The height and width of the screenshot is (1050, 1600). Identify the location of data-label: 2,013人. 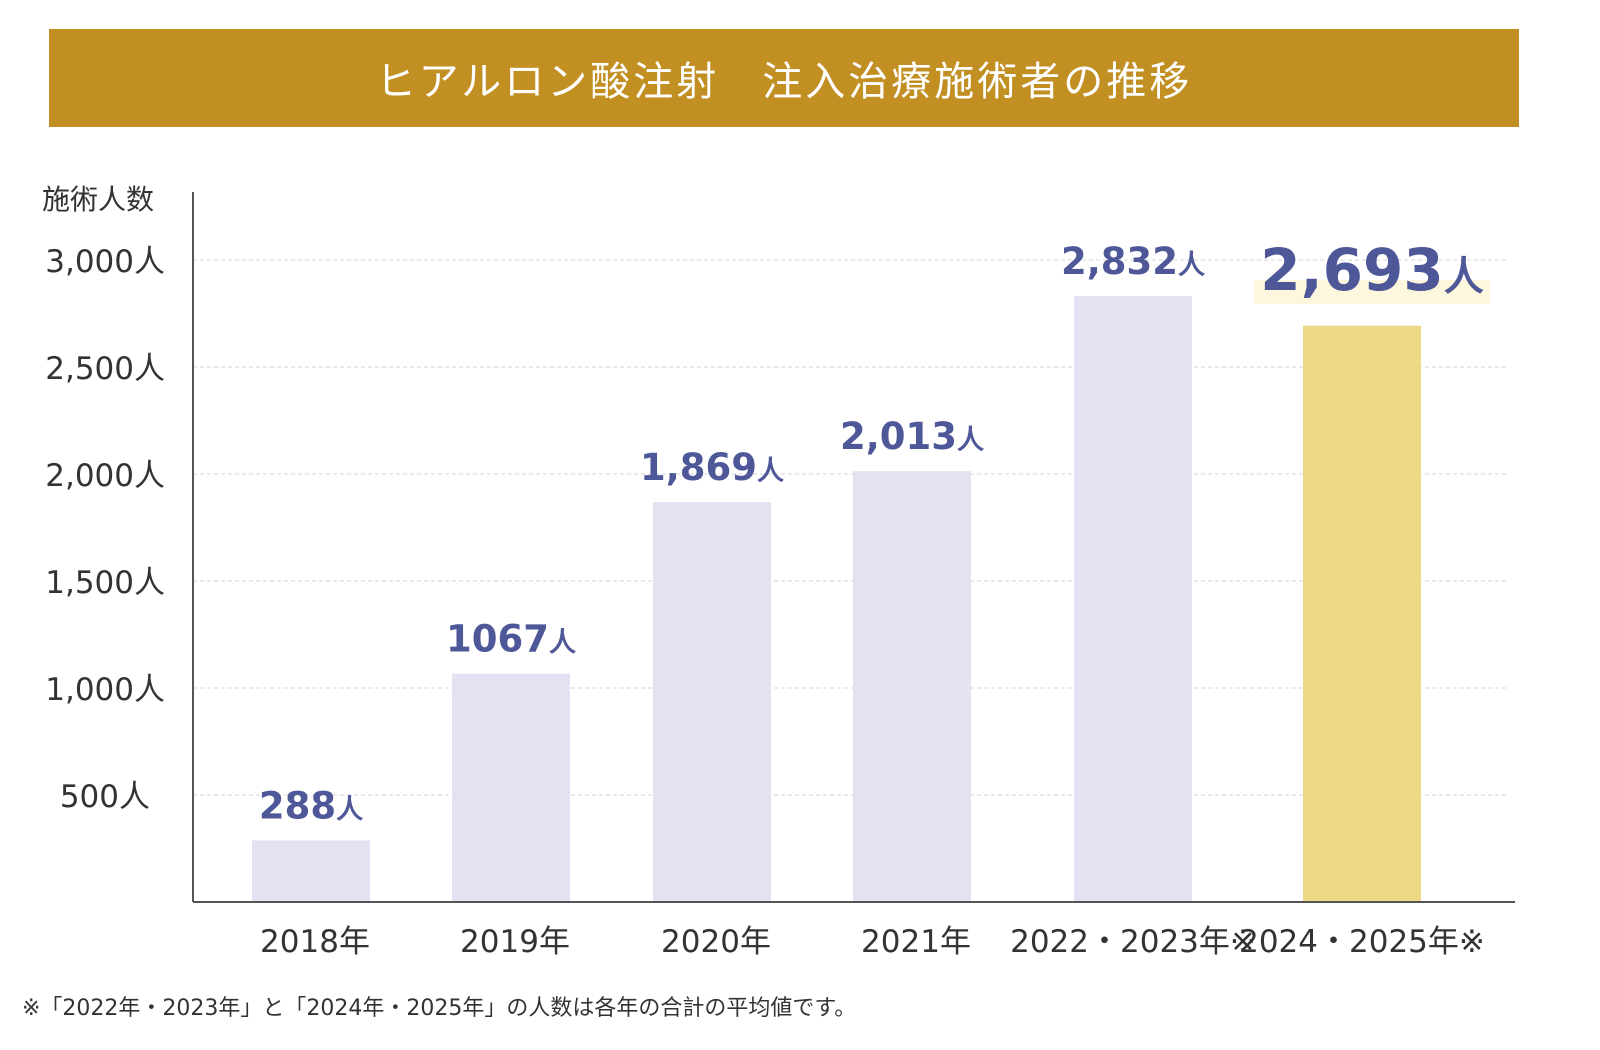
(912, 436).